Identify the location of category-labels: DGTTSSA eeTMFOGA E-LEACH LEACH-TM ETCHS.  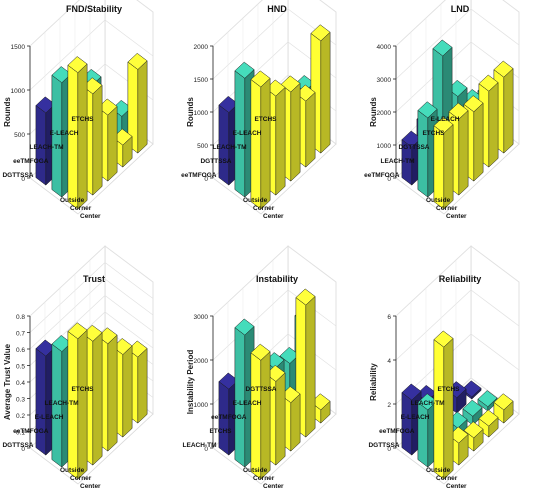
(414, 417).